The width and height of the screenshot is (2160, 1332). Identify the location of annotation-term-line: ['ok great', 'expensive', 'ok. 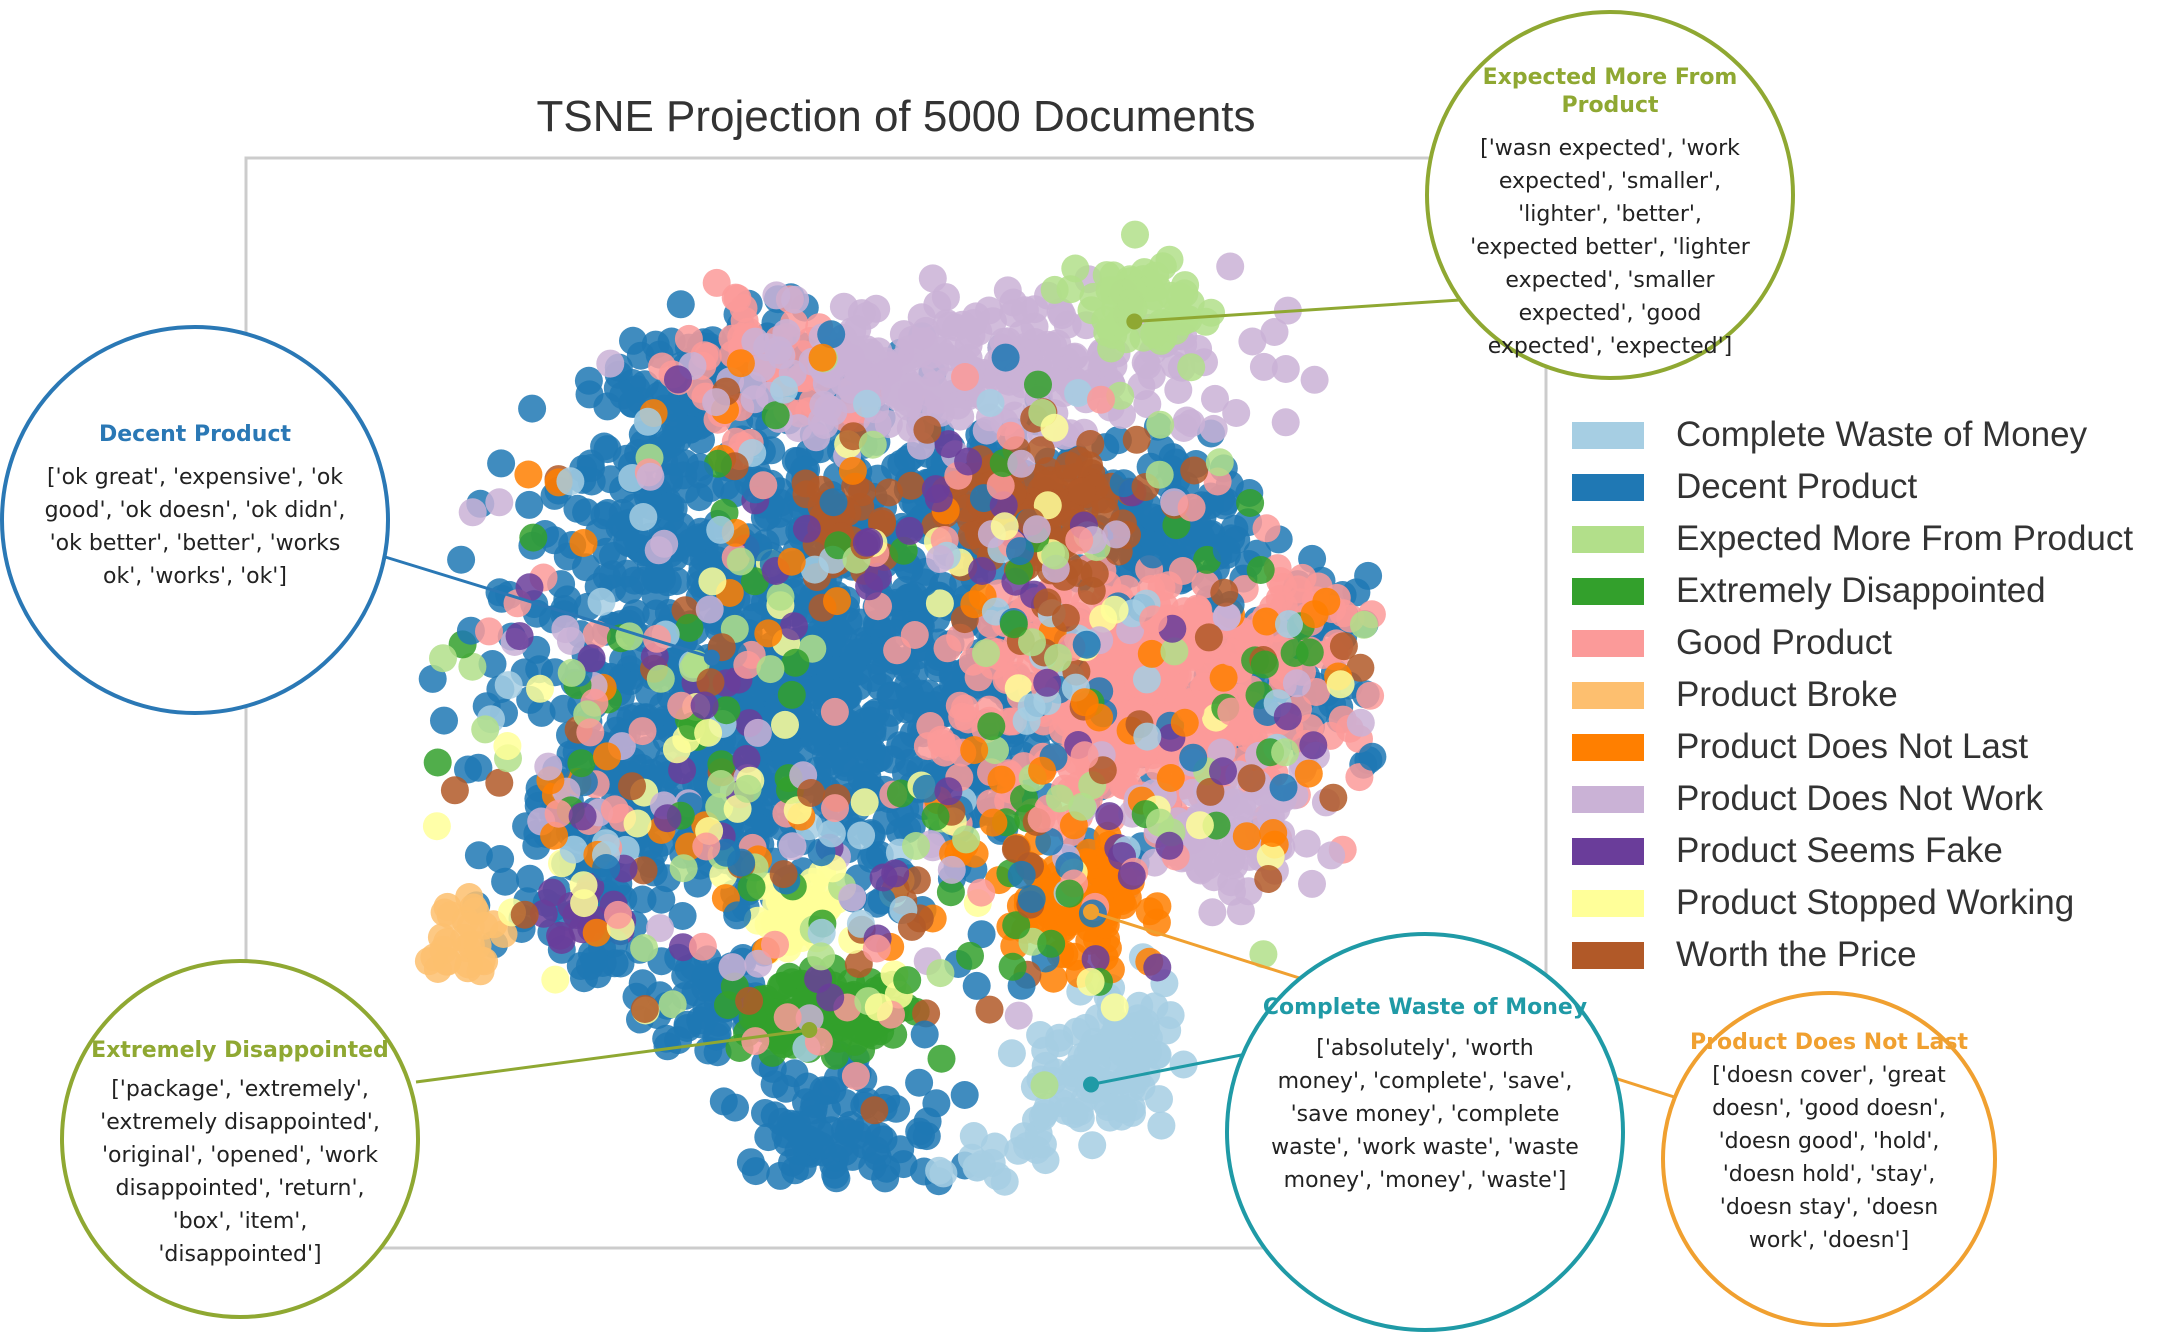
(195, 477).